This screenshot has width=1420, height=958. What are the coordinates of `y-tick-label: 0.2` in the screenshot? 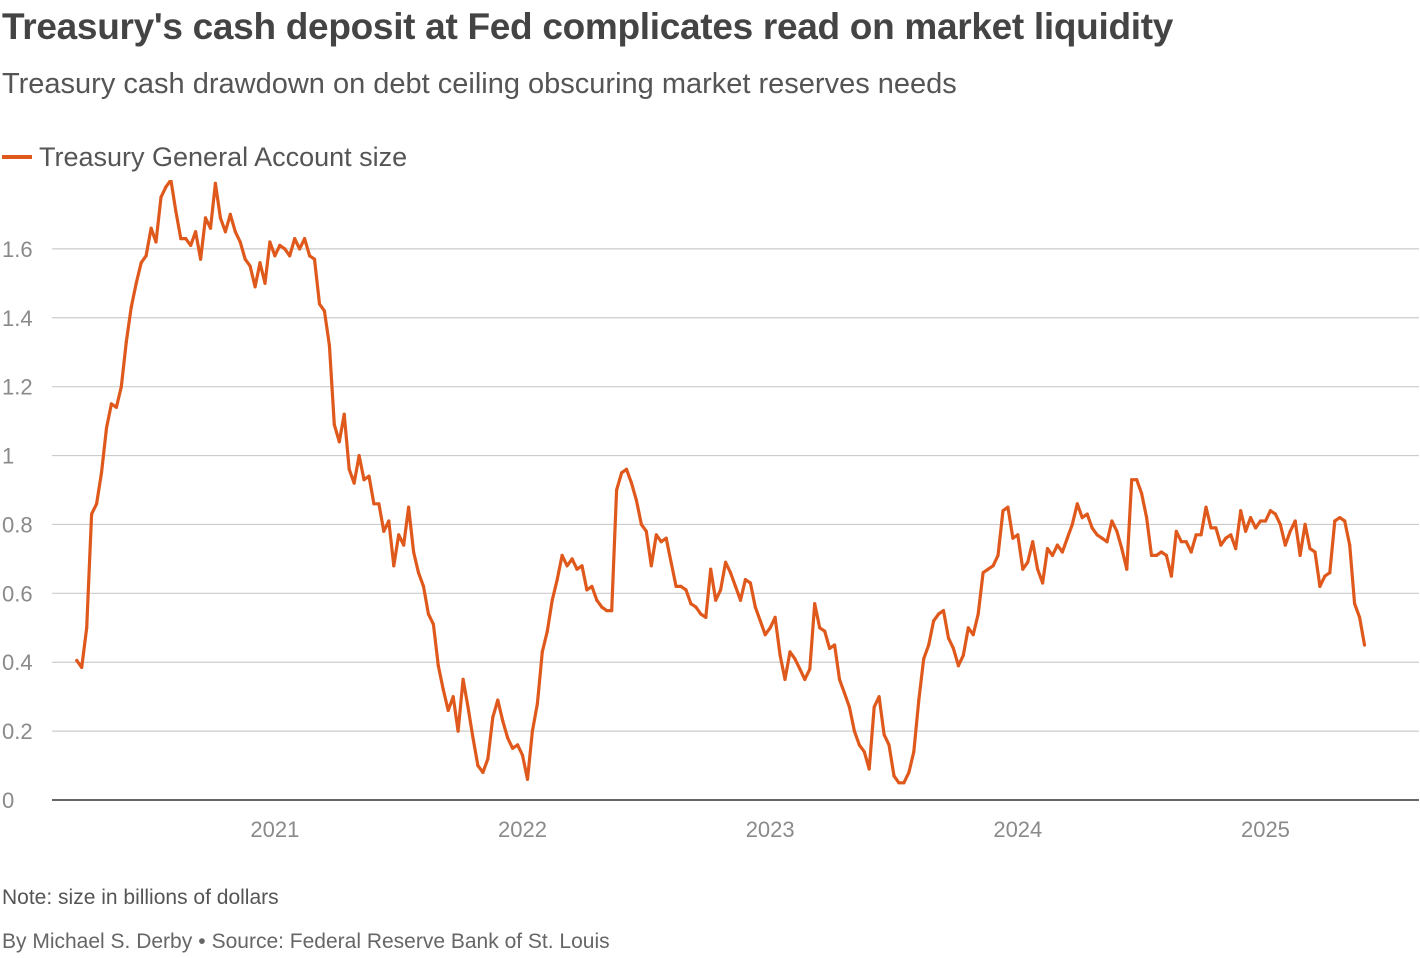 It's located at (17, 731).